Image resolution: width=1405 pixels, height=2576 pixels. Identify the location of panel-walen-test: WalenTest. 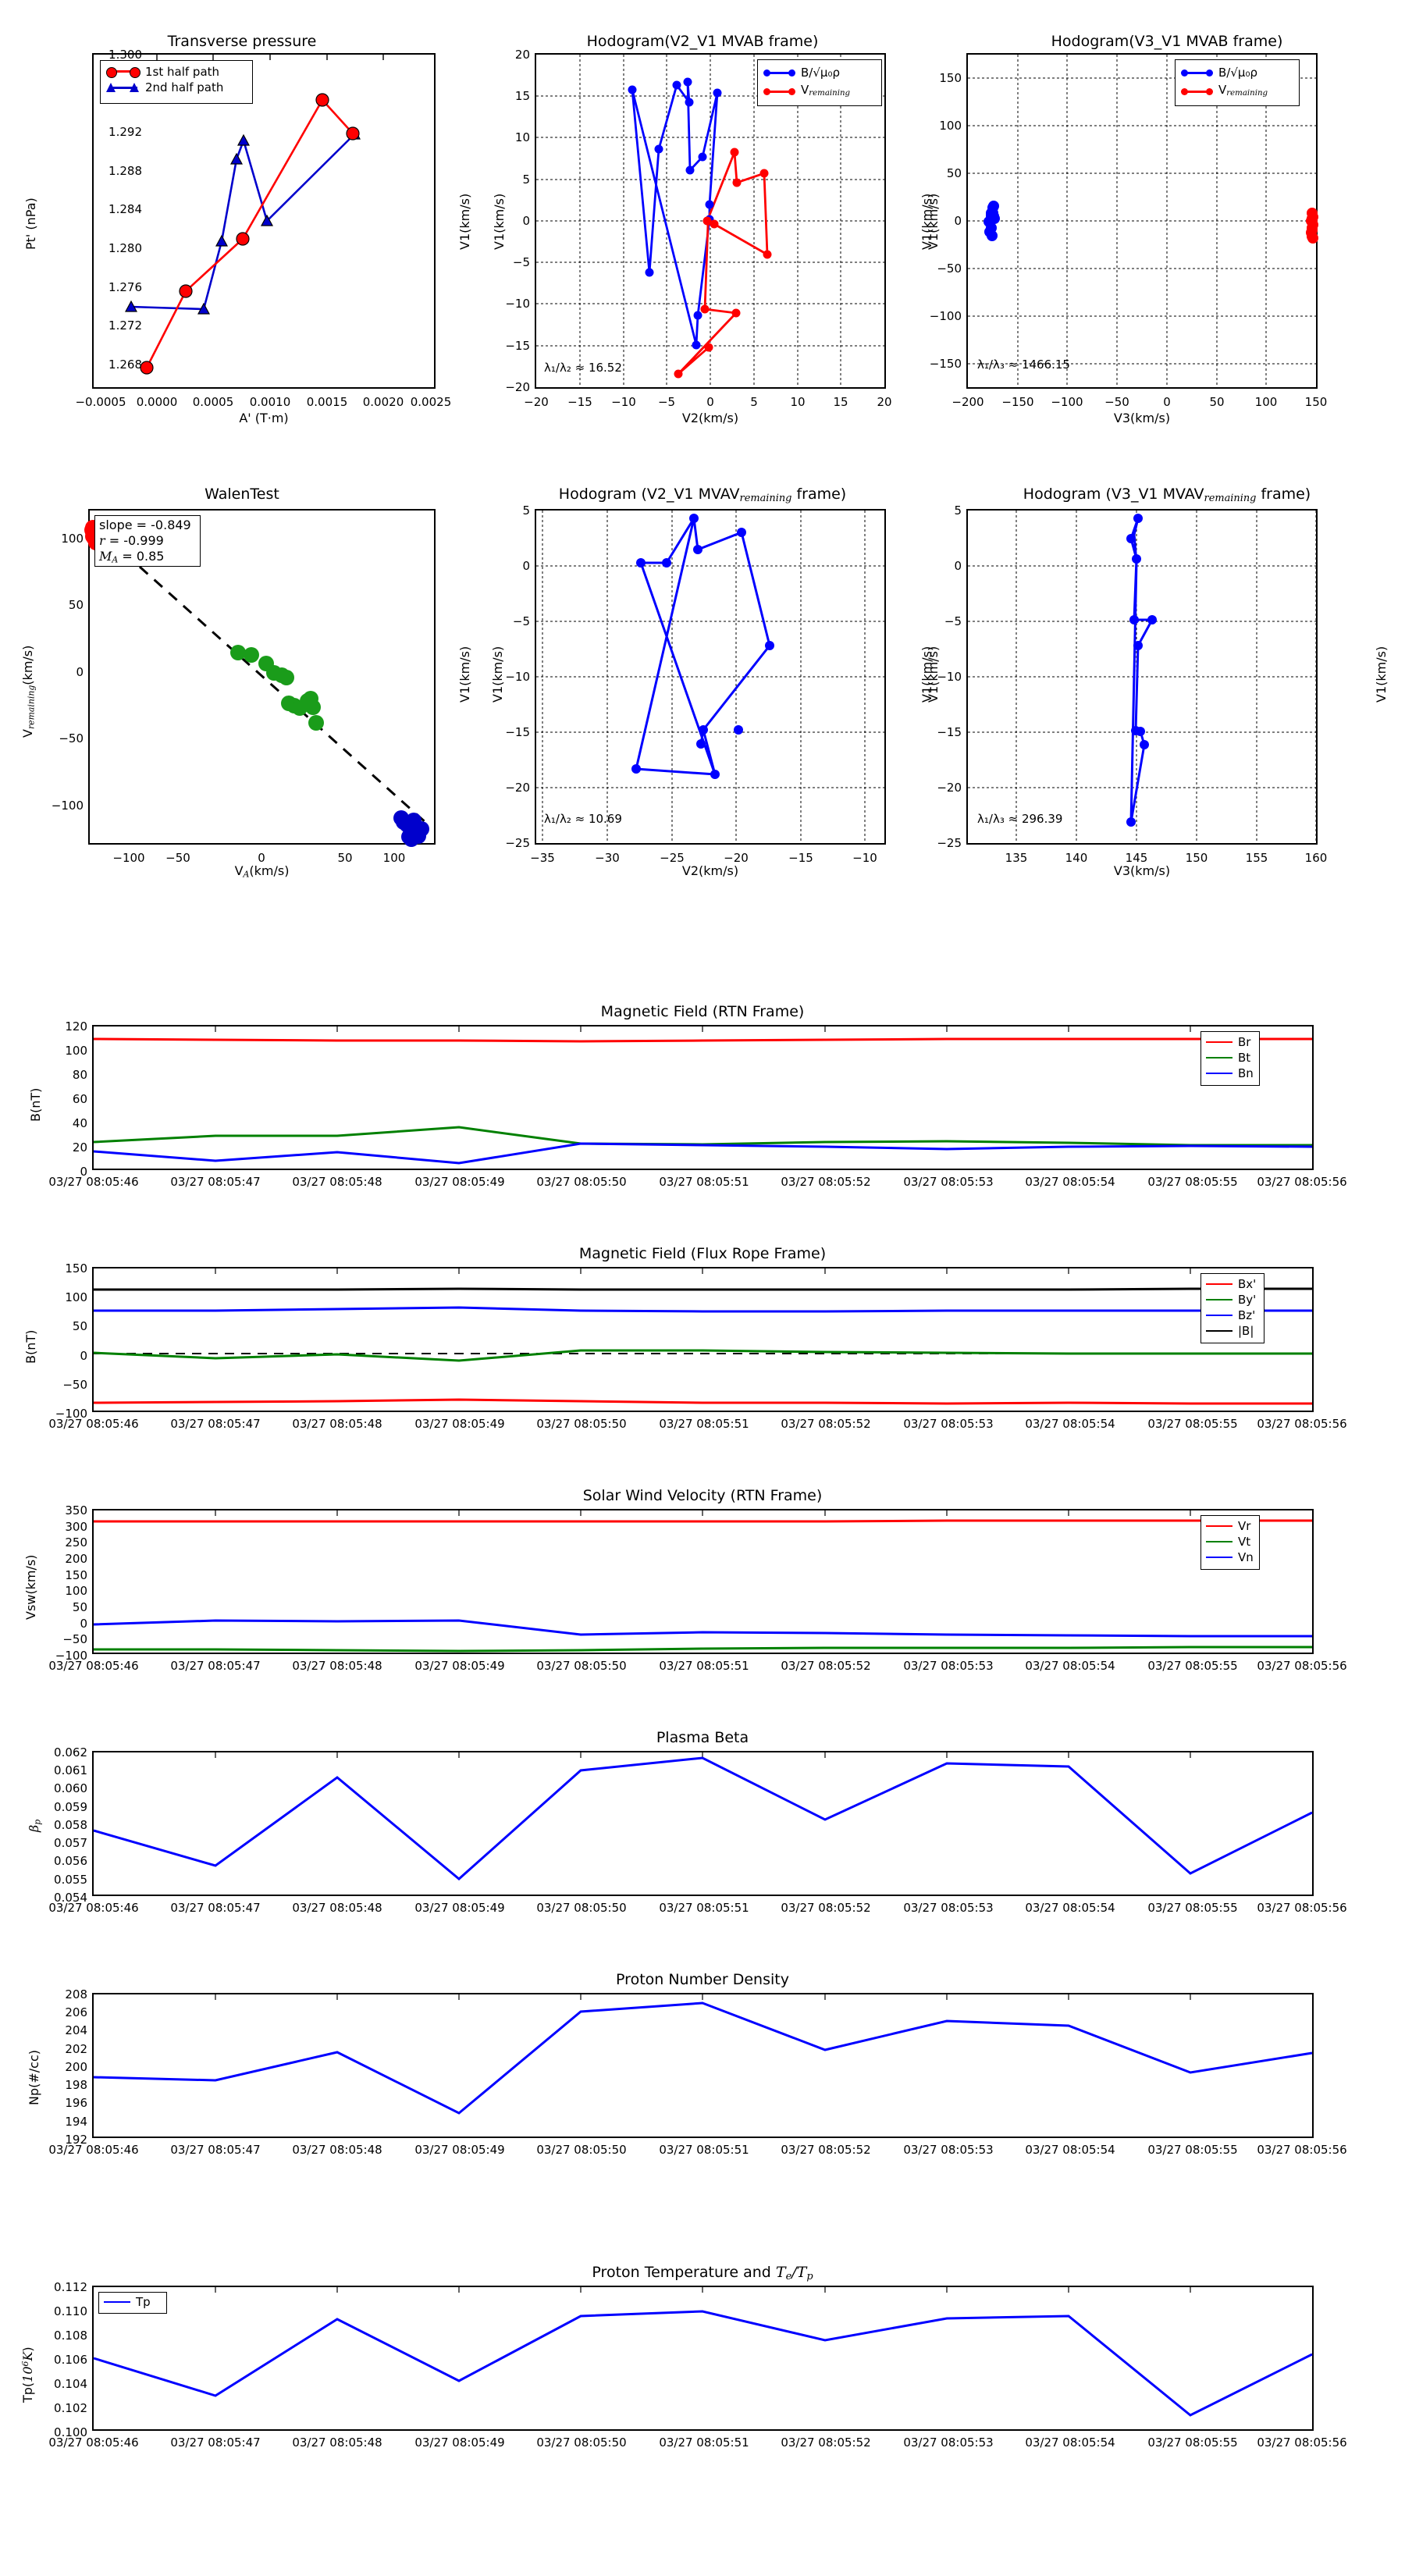
(236, 687).